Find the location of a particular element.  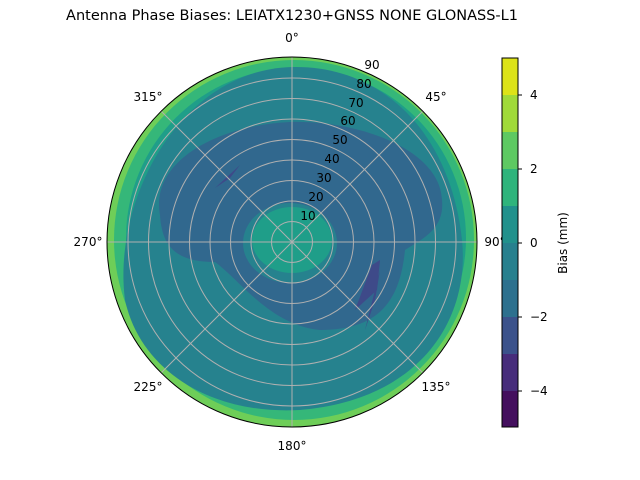

colorbar-label: Bias (mm) is located at coordinates (563, 243).